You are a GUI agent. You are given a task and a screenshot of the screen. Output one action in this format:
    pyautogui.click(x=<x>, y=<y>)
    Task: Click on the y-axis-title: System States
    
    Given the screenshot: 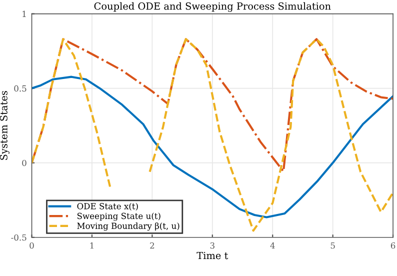 What is the action you would take?
    pyautogui.click(x=5, y=125)
    